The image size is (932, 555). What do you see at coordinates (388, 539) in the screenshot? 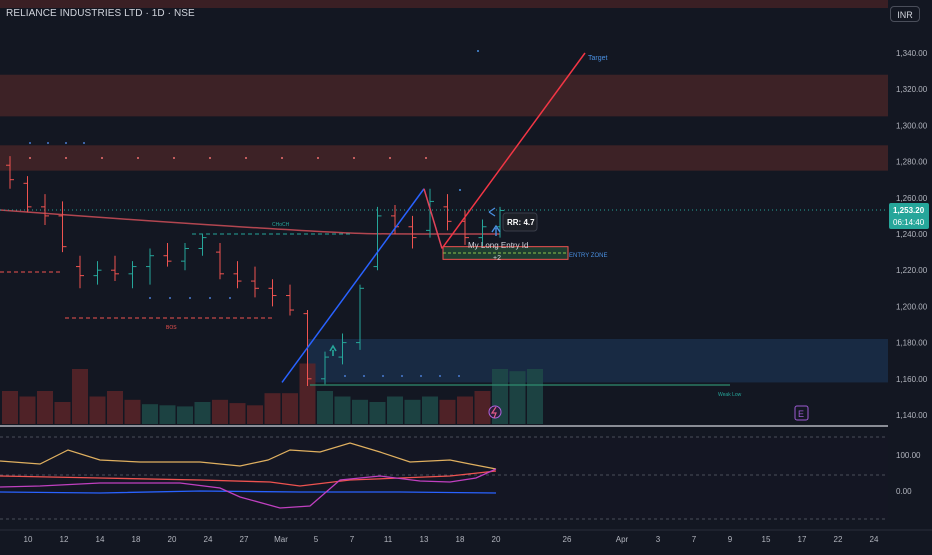
I see `time-tick-label: 11` at bounding box center [388, 539].